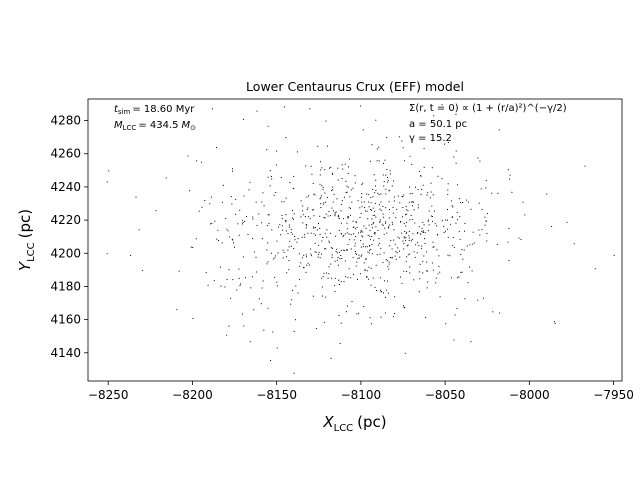 The image size is (640, 480). What do you see at coordinates (529, 395) in the screenshot?
I see `x-tick-label: −8000` at bounding box center [529, 395].